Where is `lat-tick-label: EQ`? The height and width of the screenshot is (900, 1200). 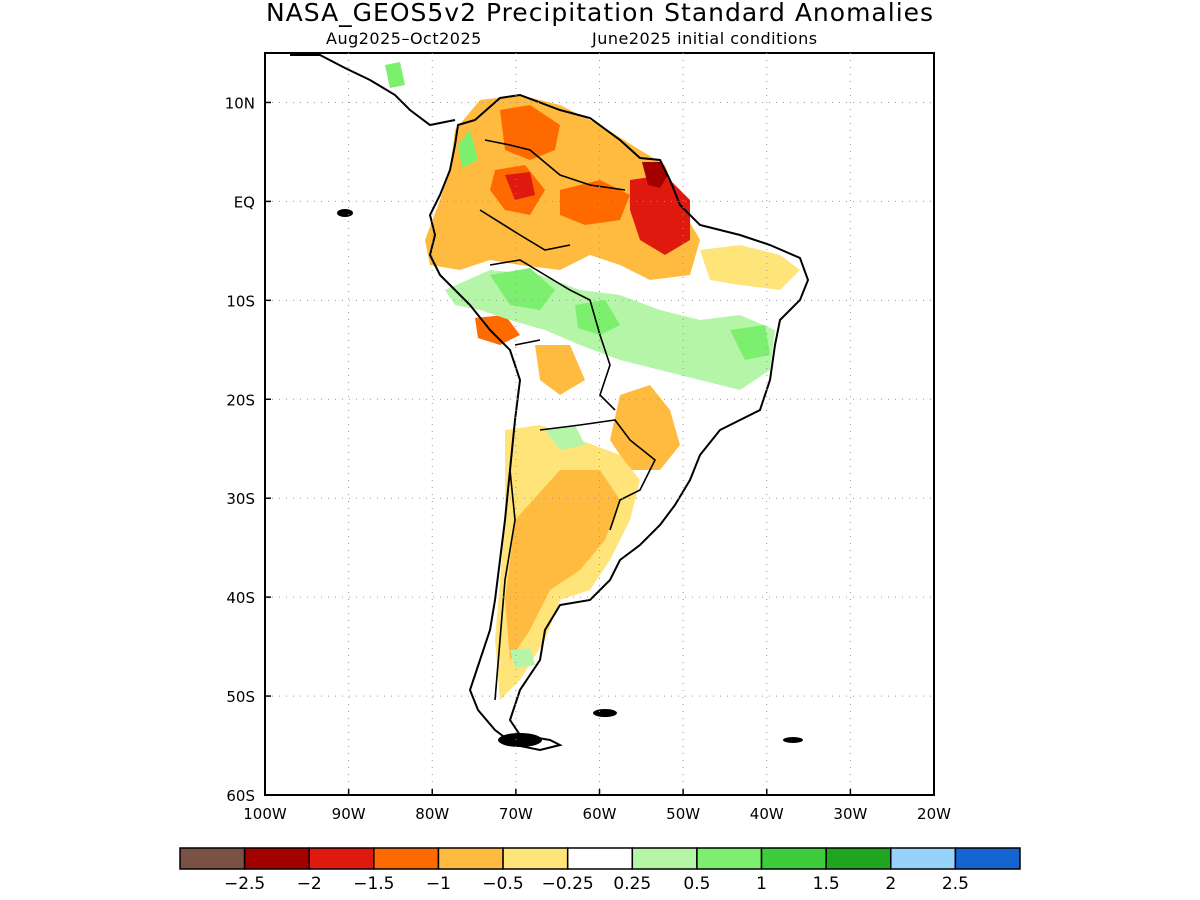
lat-tick-label: EQ is located at coordinates (244, 202).